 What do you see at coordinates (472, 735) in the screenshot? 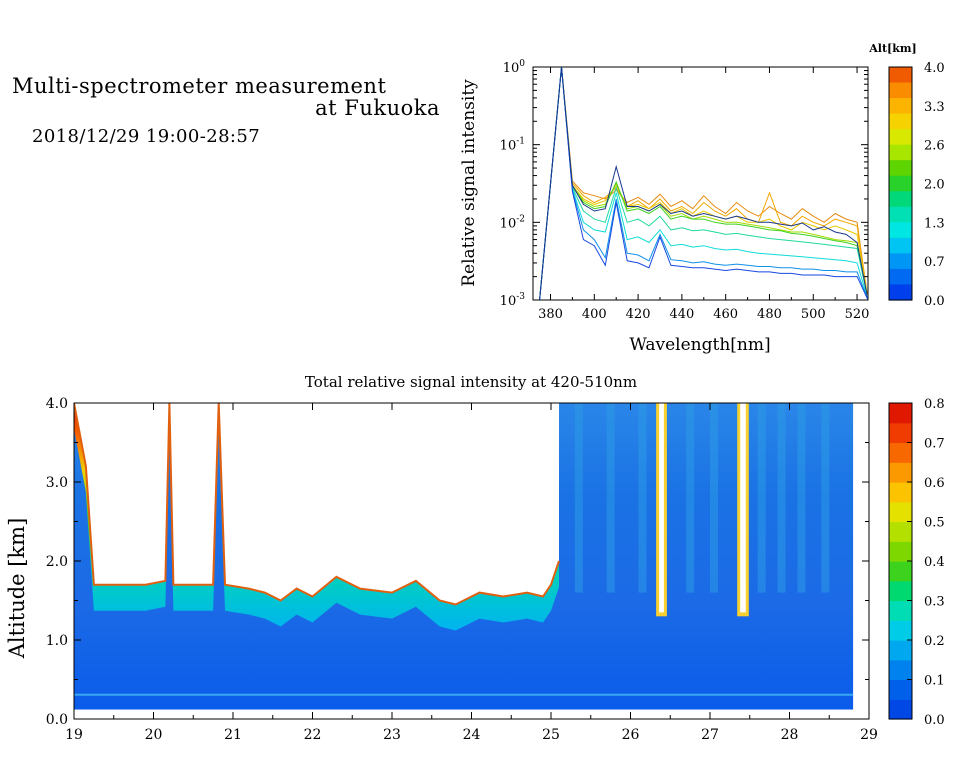
I see `heatmap-x-tick-label: 24` at bounding box center [472, 735].